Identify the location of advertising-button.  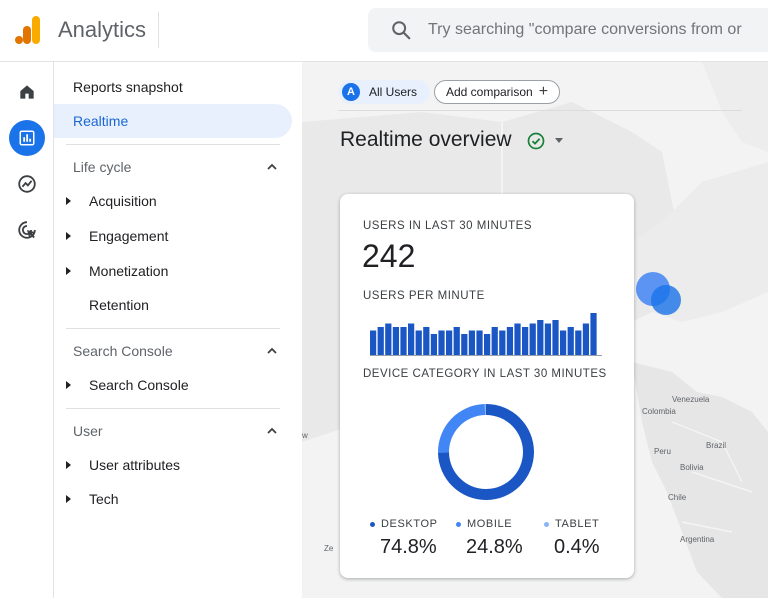
(27, 230).